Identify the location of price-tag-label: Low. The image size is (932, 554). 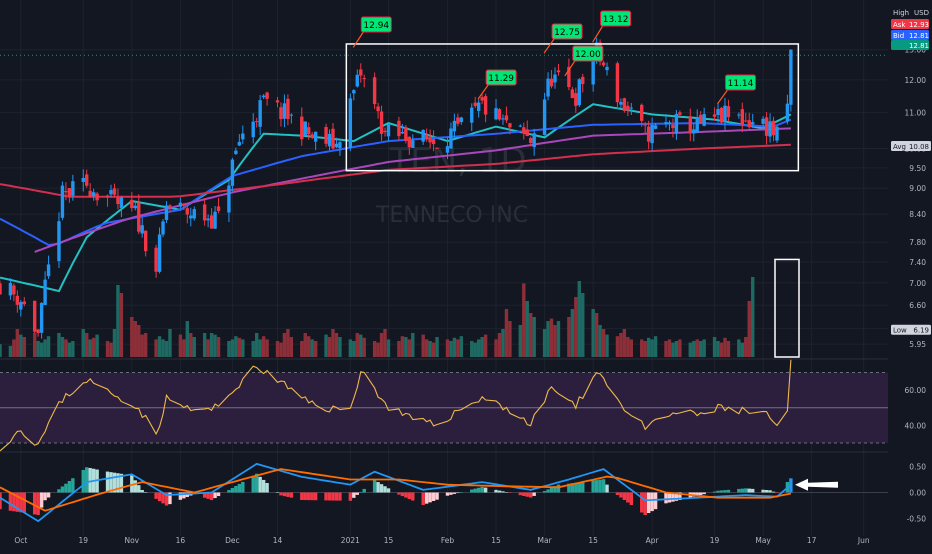
(900, 331).